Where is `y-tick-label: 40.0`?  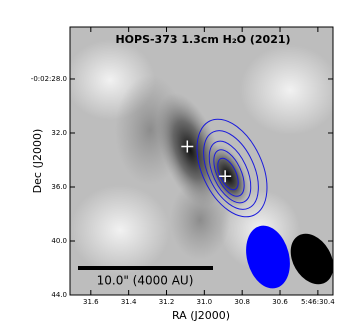
y-tick-label: 40.0 is located at coordinates (59, 241).